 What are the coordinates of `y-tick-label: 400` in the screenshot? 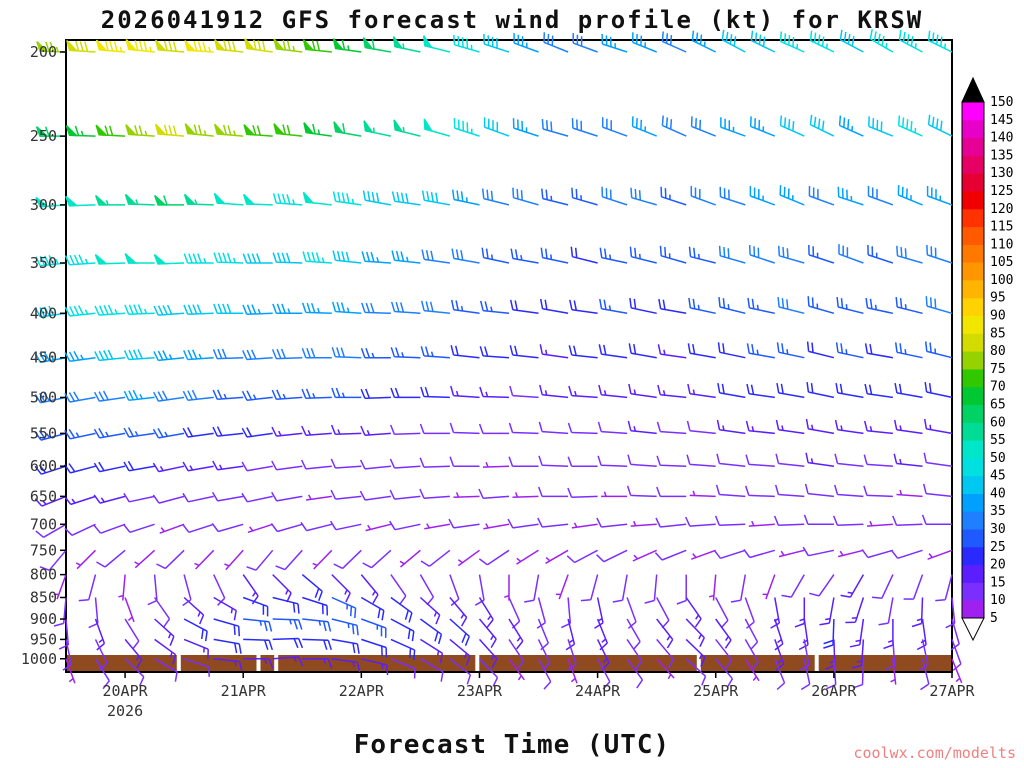 It's located at (43, 313).